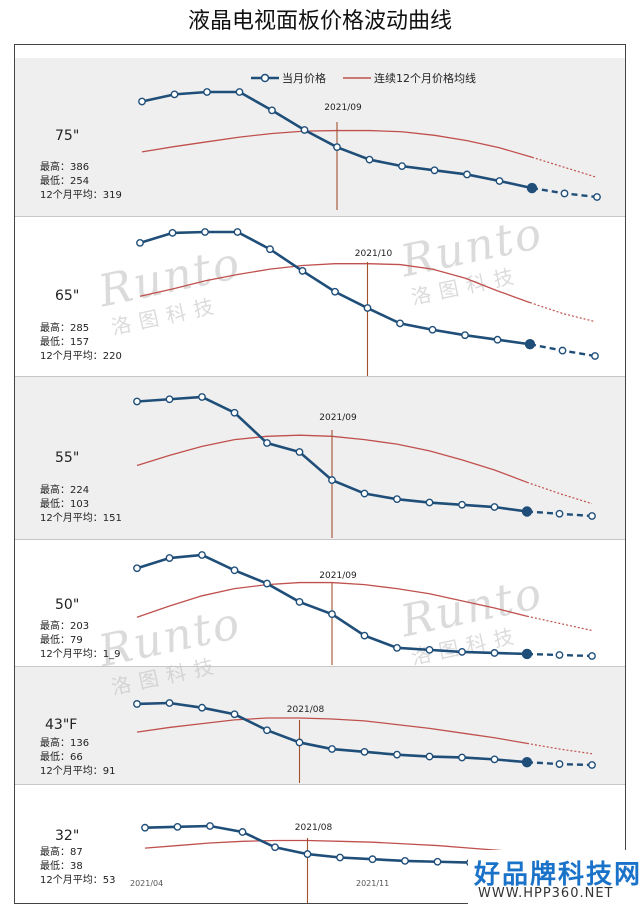 The width and height of the screenshot is (640, 907). I want to click on panel-size-label: 43"F, so click(61, 725).